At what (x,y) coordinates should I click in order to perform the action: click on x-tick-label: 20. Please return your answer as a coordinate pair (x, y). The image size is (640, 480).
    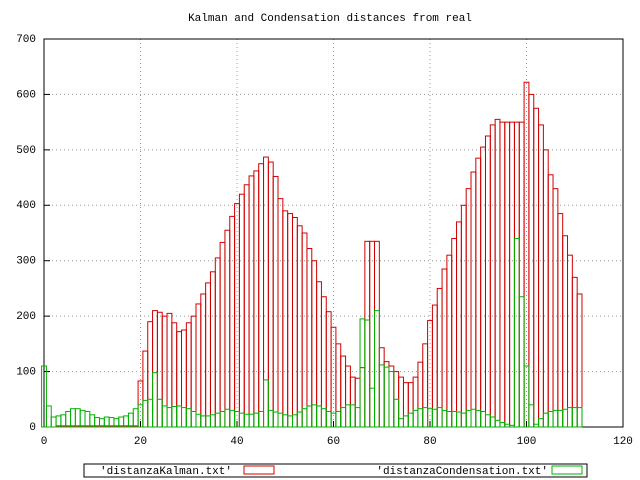
    Looking at the image, I should click on (140, 442).